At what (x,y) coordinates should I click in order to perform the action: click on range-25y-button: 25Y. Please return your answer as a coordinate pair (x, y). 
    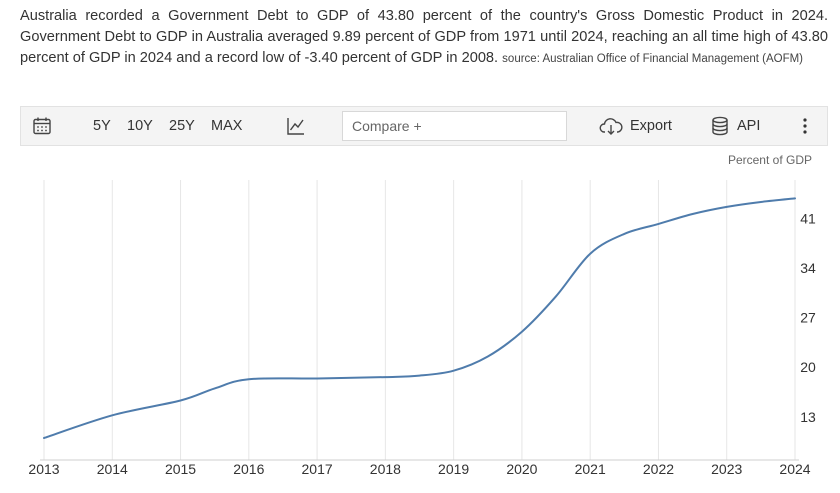
    Looking at the image, I should click on (182, 126).